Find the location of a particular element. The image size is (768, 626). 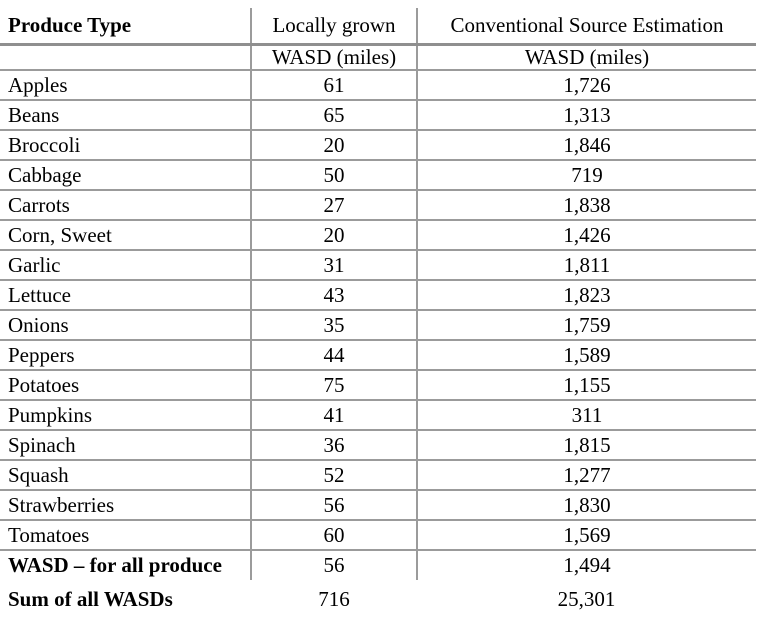

table-row: Tomatoes 60 1,569 is located at coordinates (378, 535).